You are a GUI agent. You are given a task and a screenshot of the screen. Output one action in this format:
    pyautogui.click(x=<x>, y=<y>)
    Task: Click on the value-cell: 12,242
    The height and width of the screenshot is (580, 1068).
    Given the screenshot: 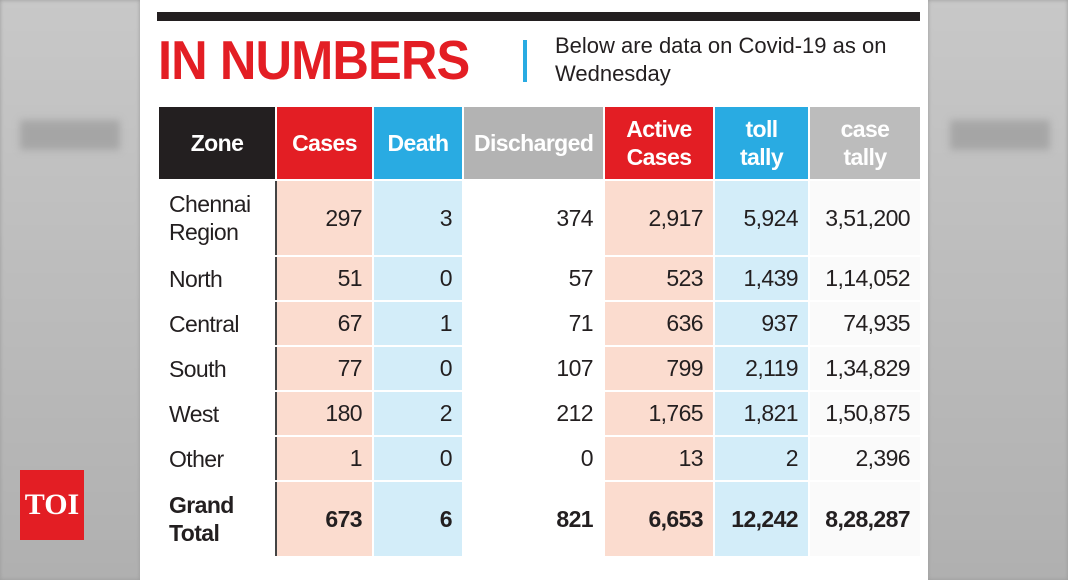 What is the action you would take?
    pyautogui.click(x=761, y=519)
    